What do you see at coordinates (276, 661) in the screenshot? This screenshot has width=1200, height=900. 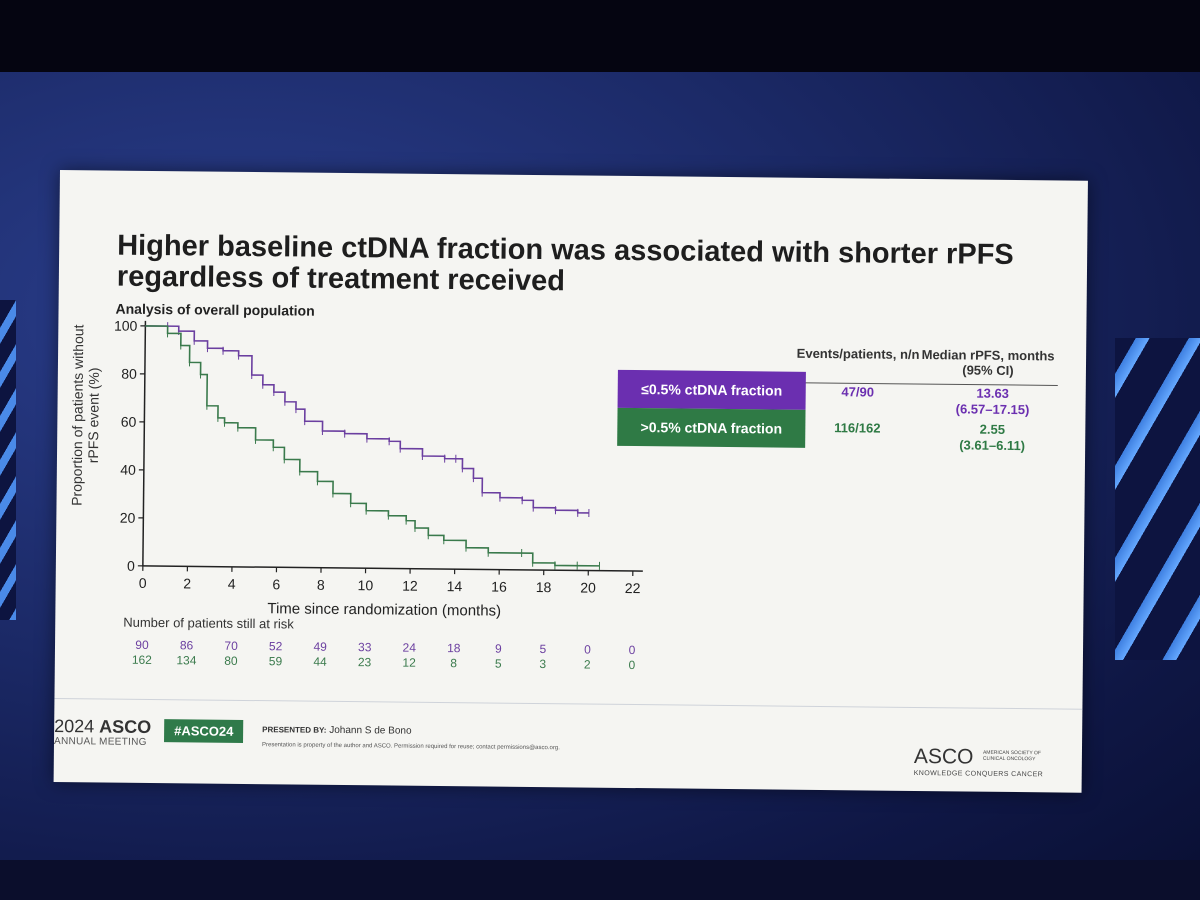 I see `risk-value: 59` at bounding box center [276, 661].